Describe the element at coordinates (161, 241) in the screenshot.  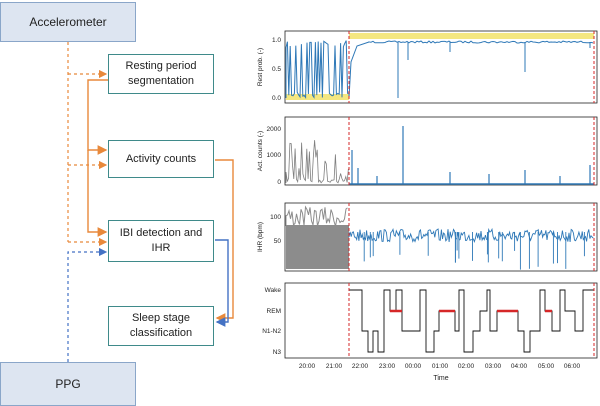
I see `ibi-step-box: IBI detection and IHR` at that location.